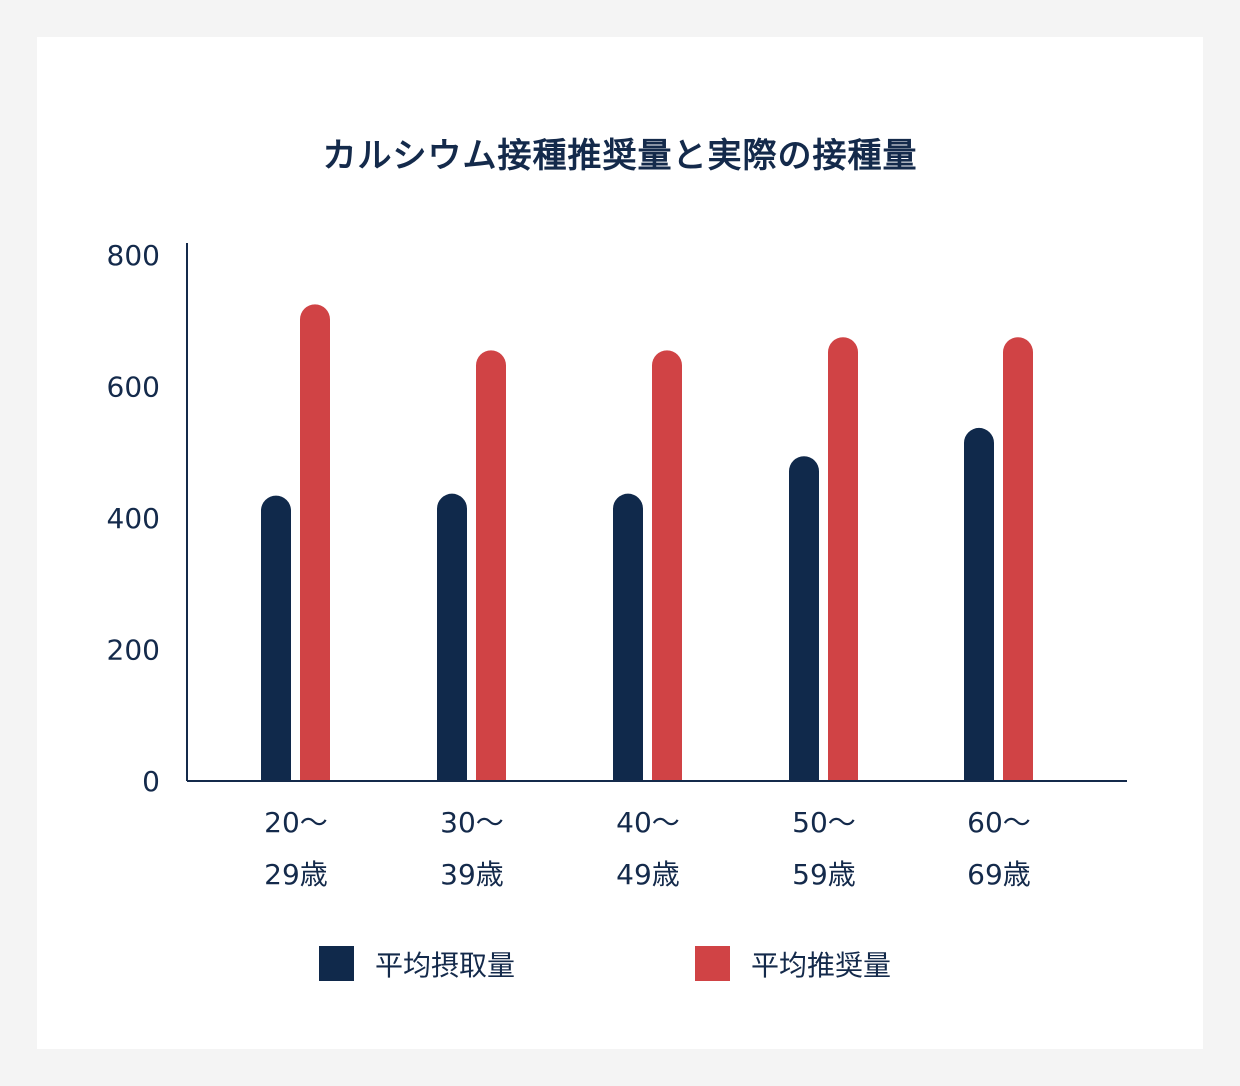 The width and height of the screenshot is (1240, 1086). I want to click on y-tick-label: 200, so click(133, 650).